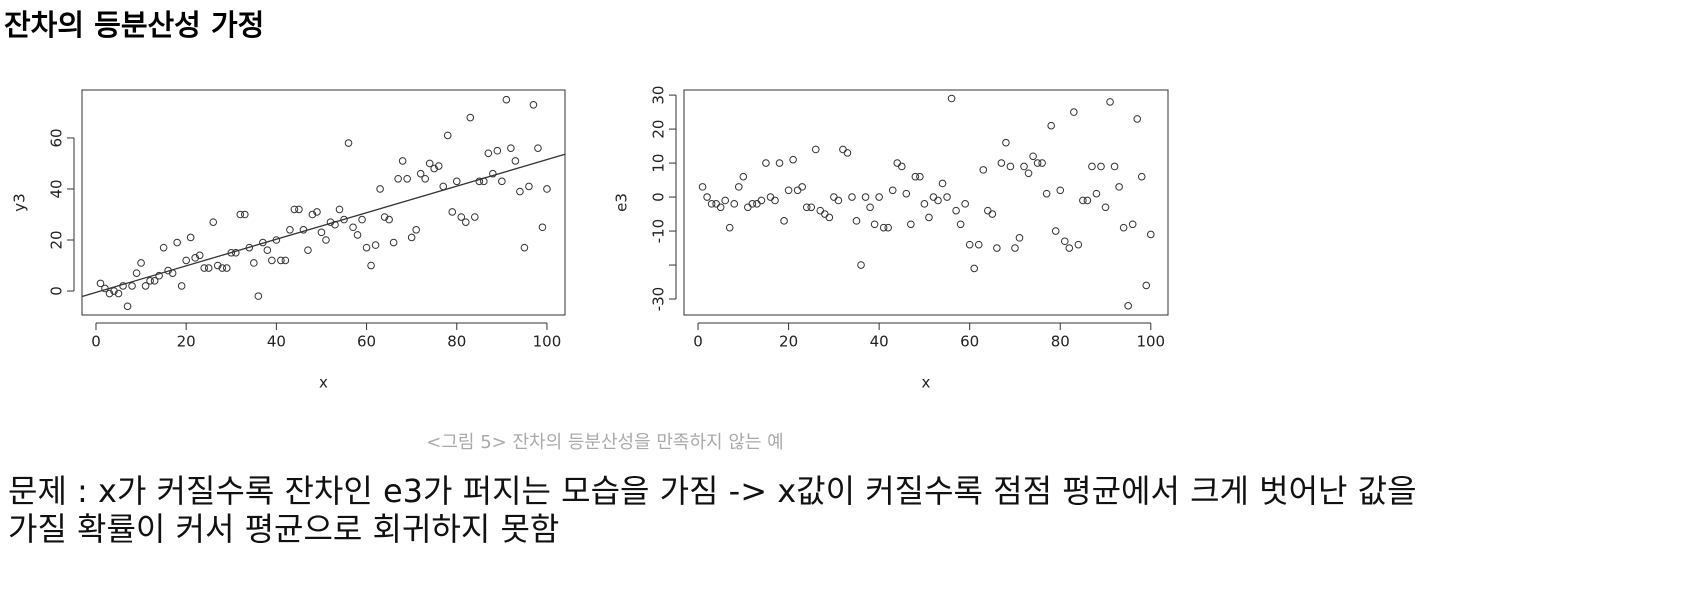 The width and height of the screenshot is (1707, 603). What do you see at coordinates (879, 342) in the screenshot?
I see `x-tick-label: 40` at bounding box center [879, 342].